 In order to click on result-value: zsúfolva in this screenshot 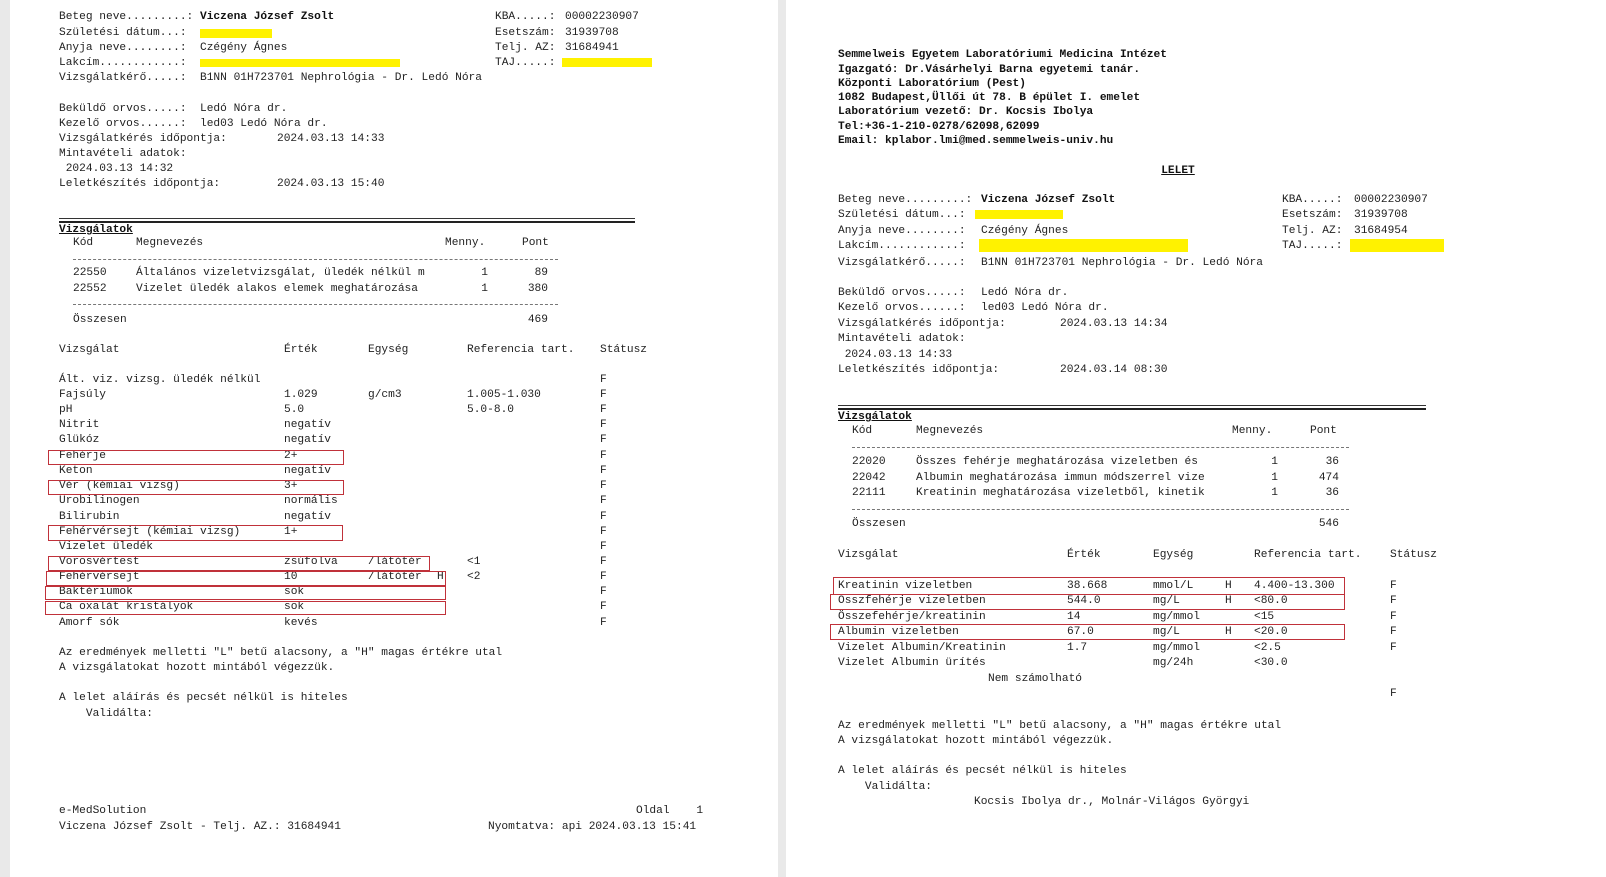, I will do `click(311, 562)`.